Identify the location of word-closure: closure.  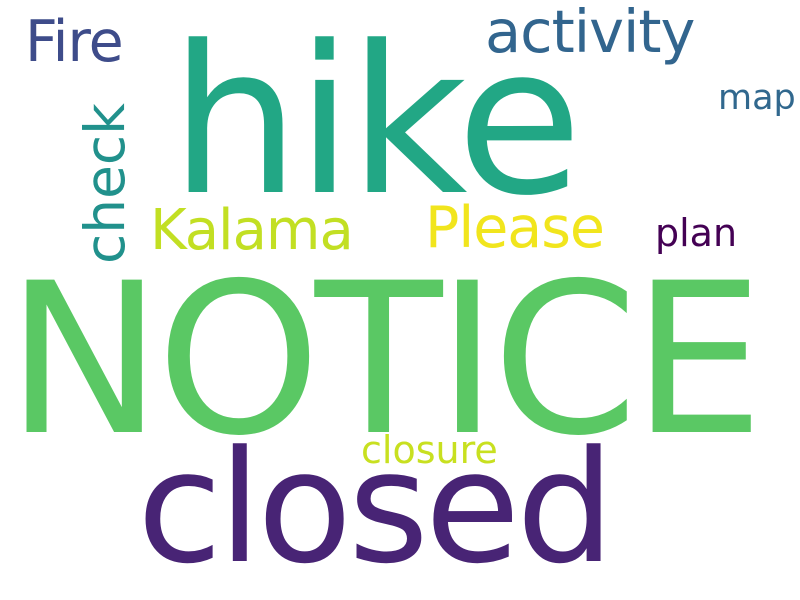
(429, 450).